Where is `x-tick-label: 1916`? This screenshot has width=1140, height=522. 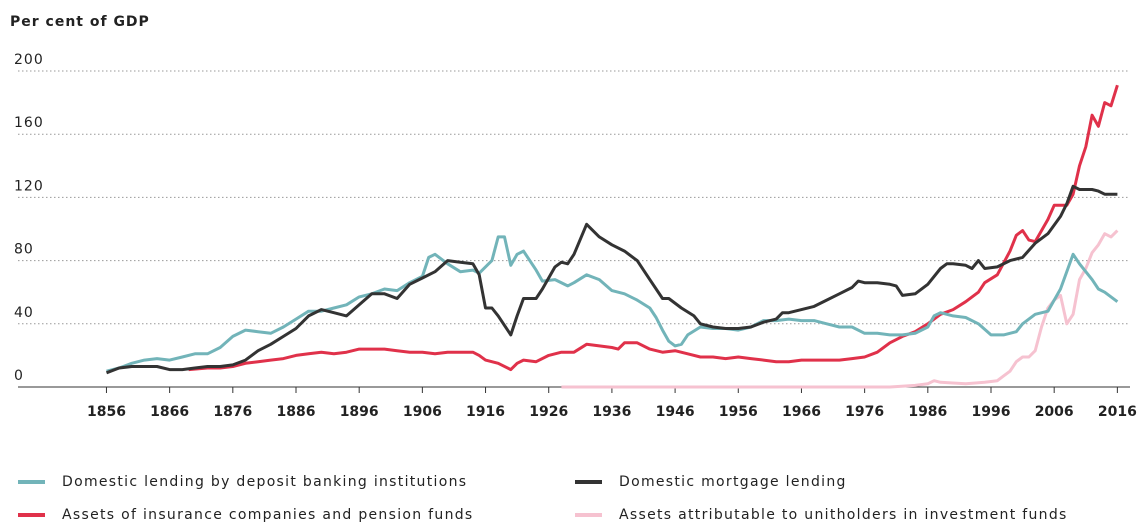
x-tick-label: 1916 is located at coordinates (485, 412).